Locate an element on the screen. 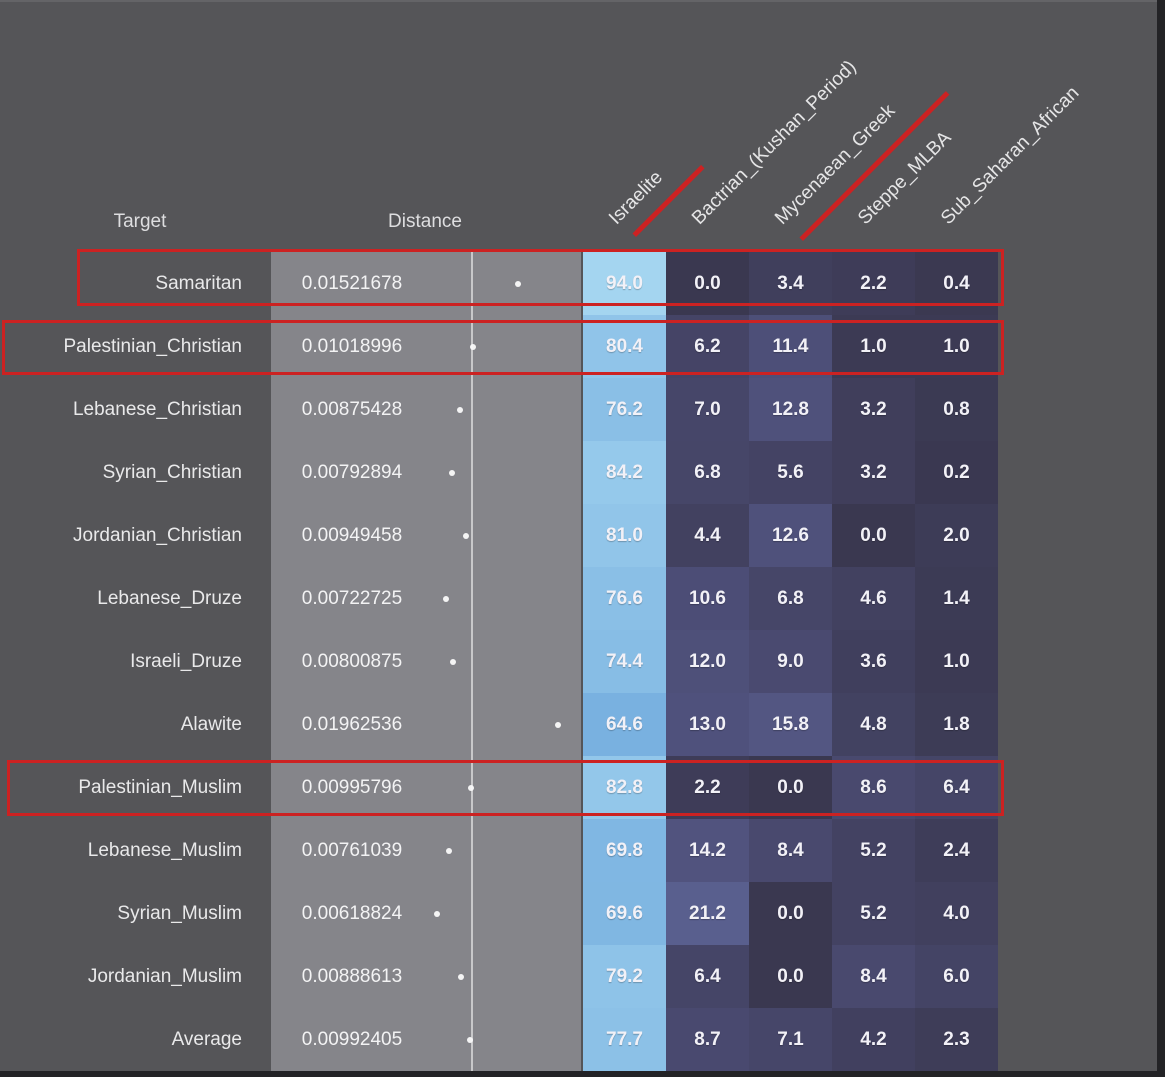 The width and height of the screenshot is (1165, 1077). value-cell: 3.2 is located at coordinates (873, 409).